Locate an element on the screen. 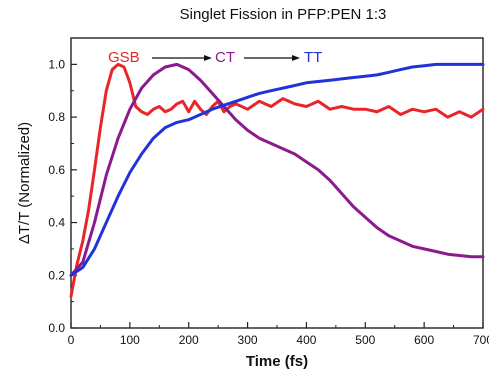  y-tick-label: 0.0 is located at coordinates (56, 328).